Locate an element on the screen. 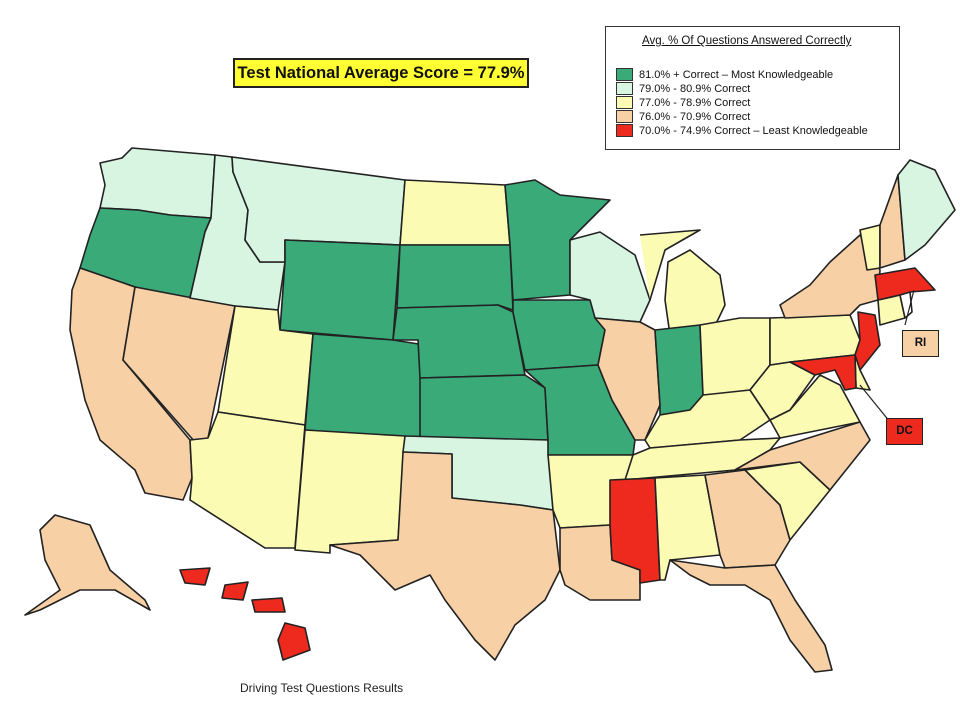  state-sd is located at coordinates (455, 277).